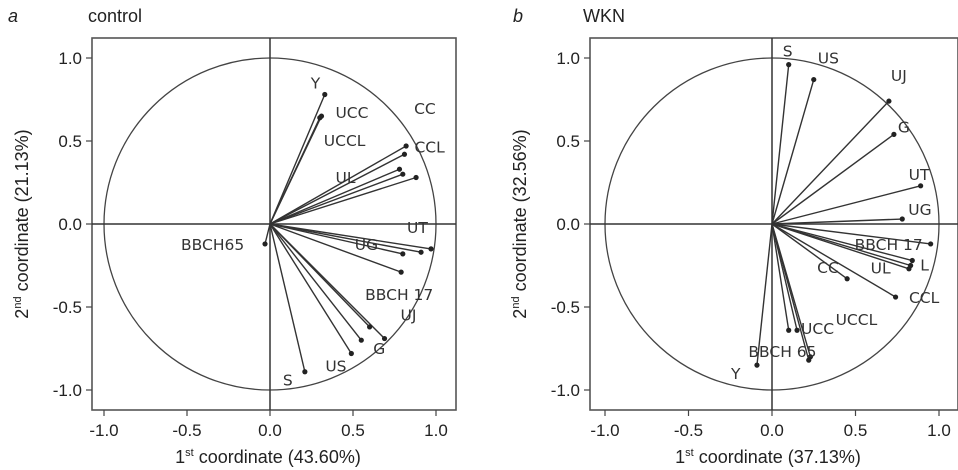 This screenshot has height=470, width=958. What do you see at coordinates (814, 79) in the screenshot?
I see `panel-b-vector-point-us` at bounding box center [814, 79].